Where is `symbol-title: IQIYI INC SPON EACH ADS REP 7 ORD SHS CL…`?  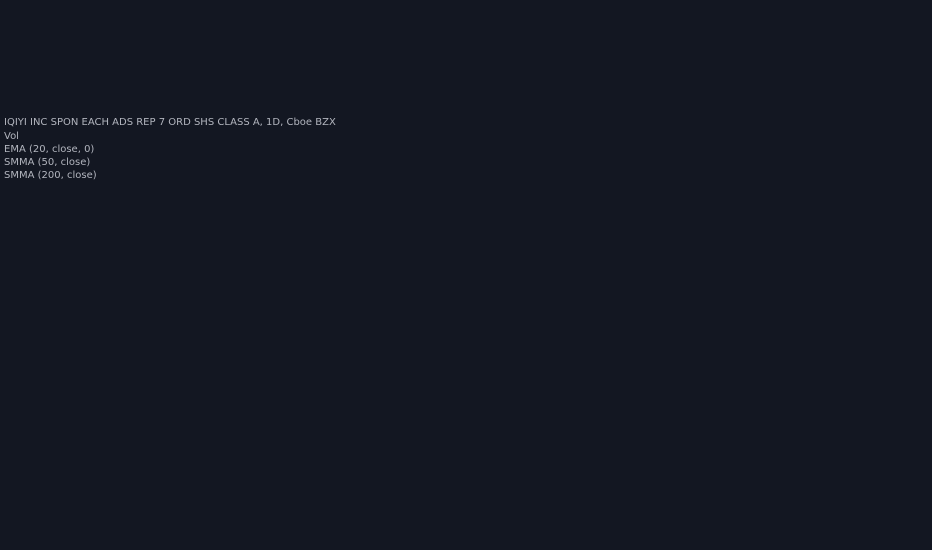 symbol-title: IQIYI INC SPON EACH ADS REP 7 ORD SHS CL… is located at coordinates (170, 122).